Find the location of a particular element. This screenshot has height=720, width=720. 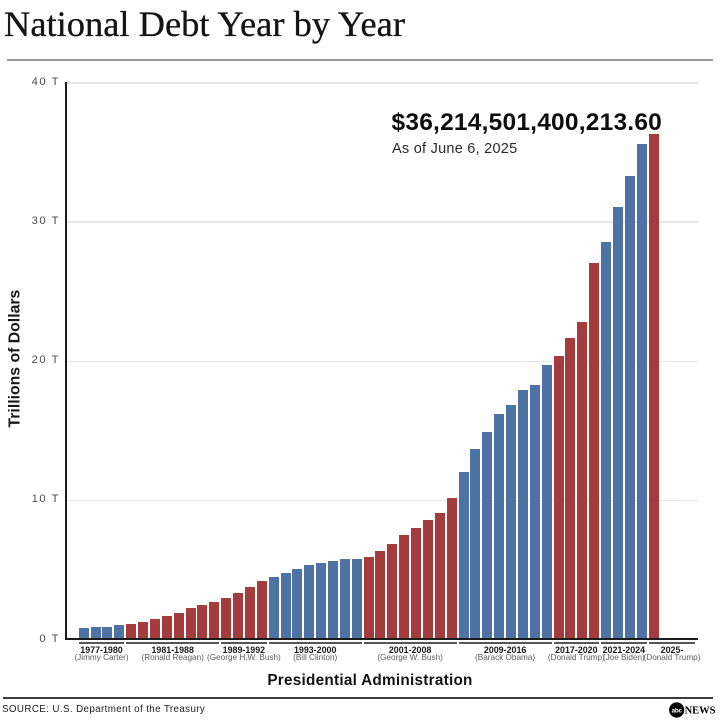

svg-text: NEWS is located at coordinates (700, 710).